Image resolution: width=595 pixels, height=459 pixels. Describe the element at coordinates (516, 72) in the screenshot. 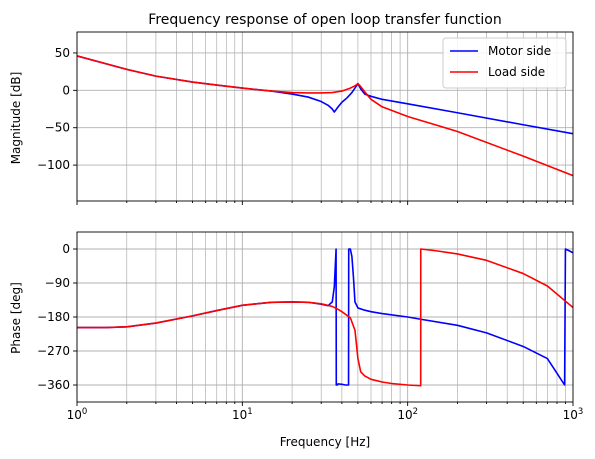

I see `legend-label-load-side: Load side` at that location.